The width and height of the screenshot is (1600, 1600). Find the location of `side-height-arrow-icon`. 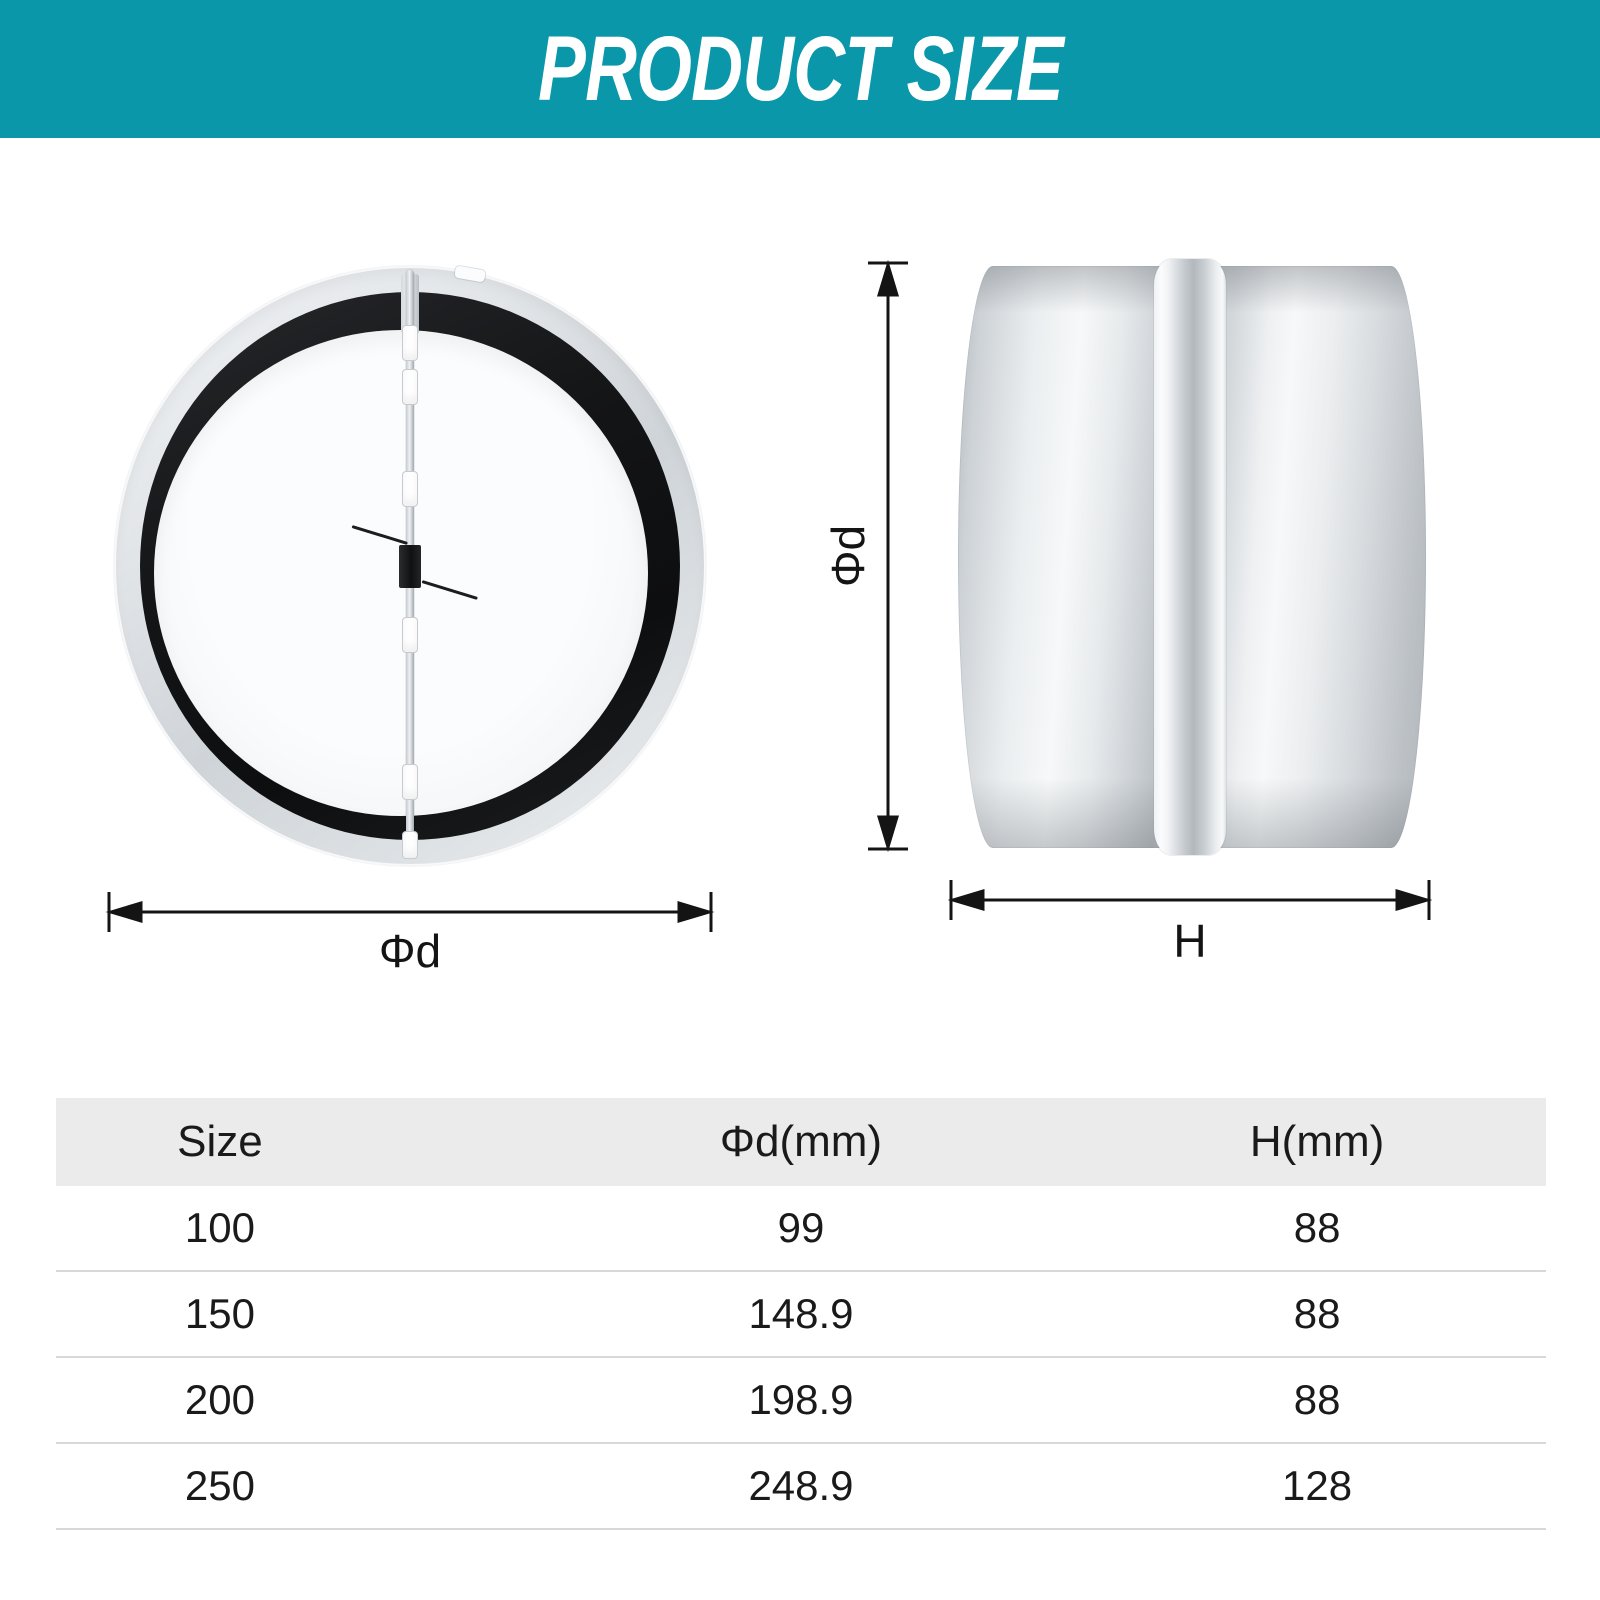

side-height-arrow-icon is located at coordinates (1190, 900).